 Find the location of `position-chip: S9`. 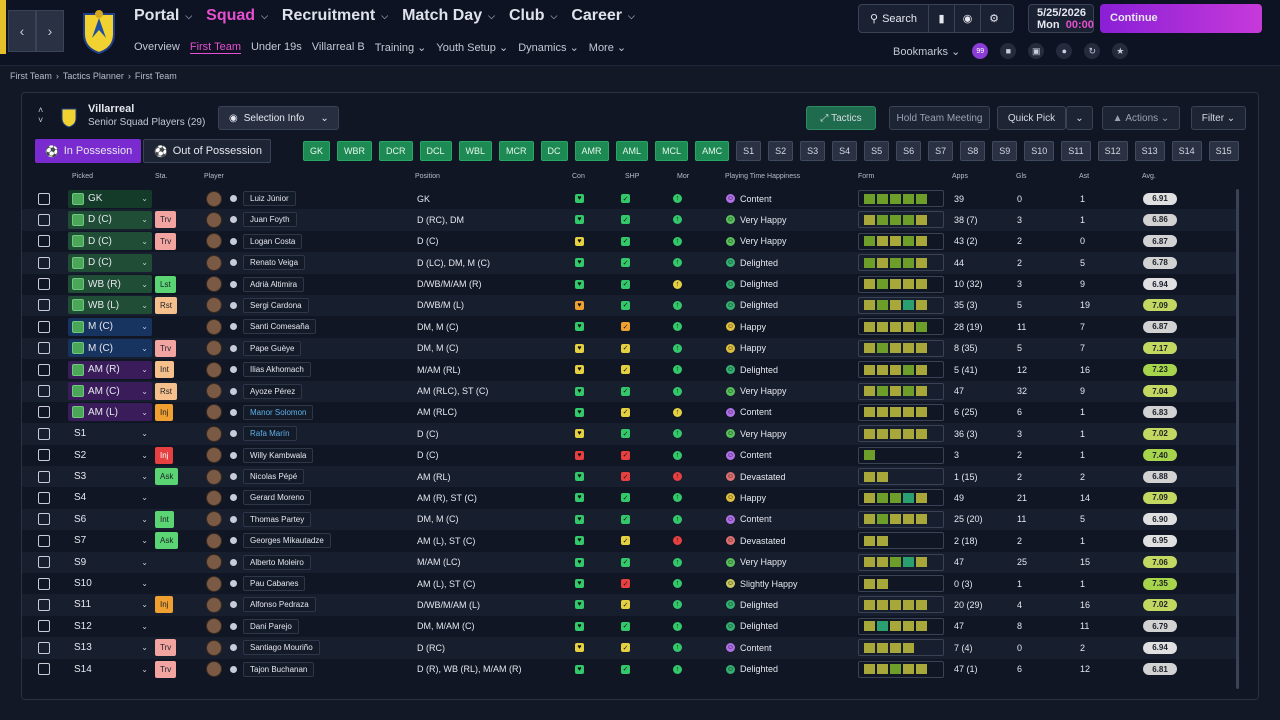

position-chip: S9 is located at coordinates (1005, 151).